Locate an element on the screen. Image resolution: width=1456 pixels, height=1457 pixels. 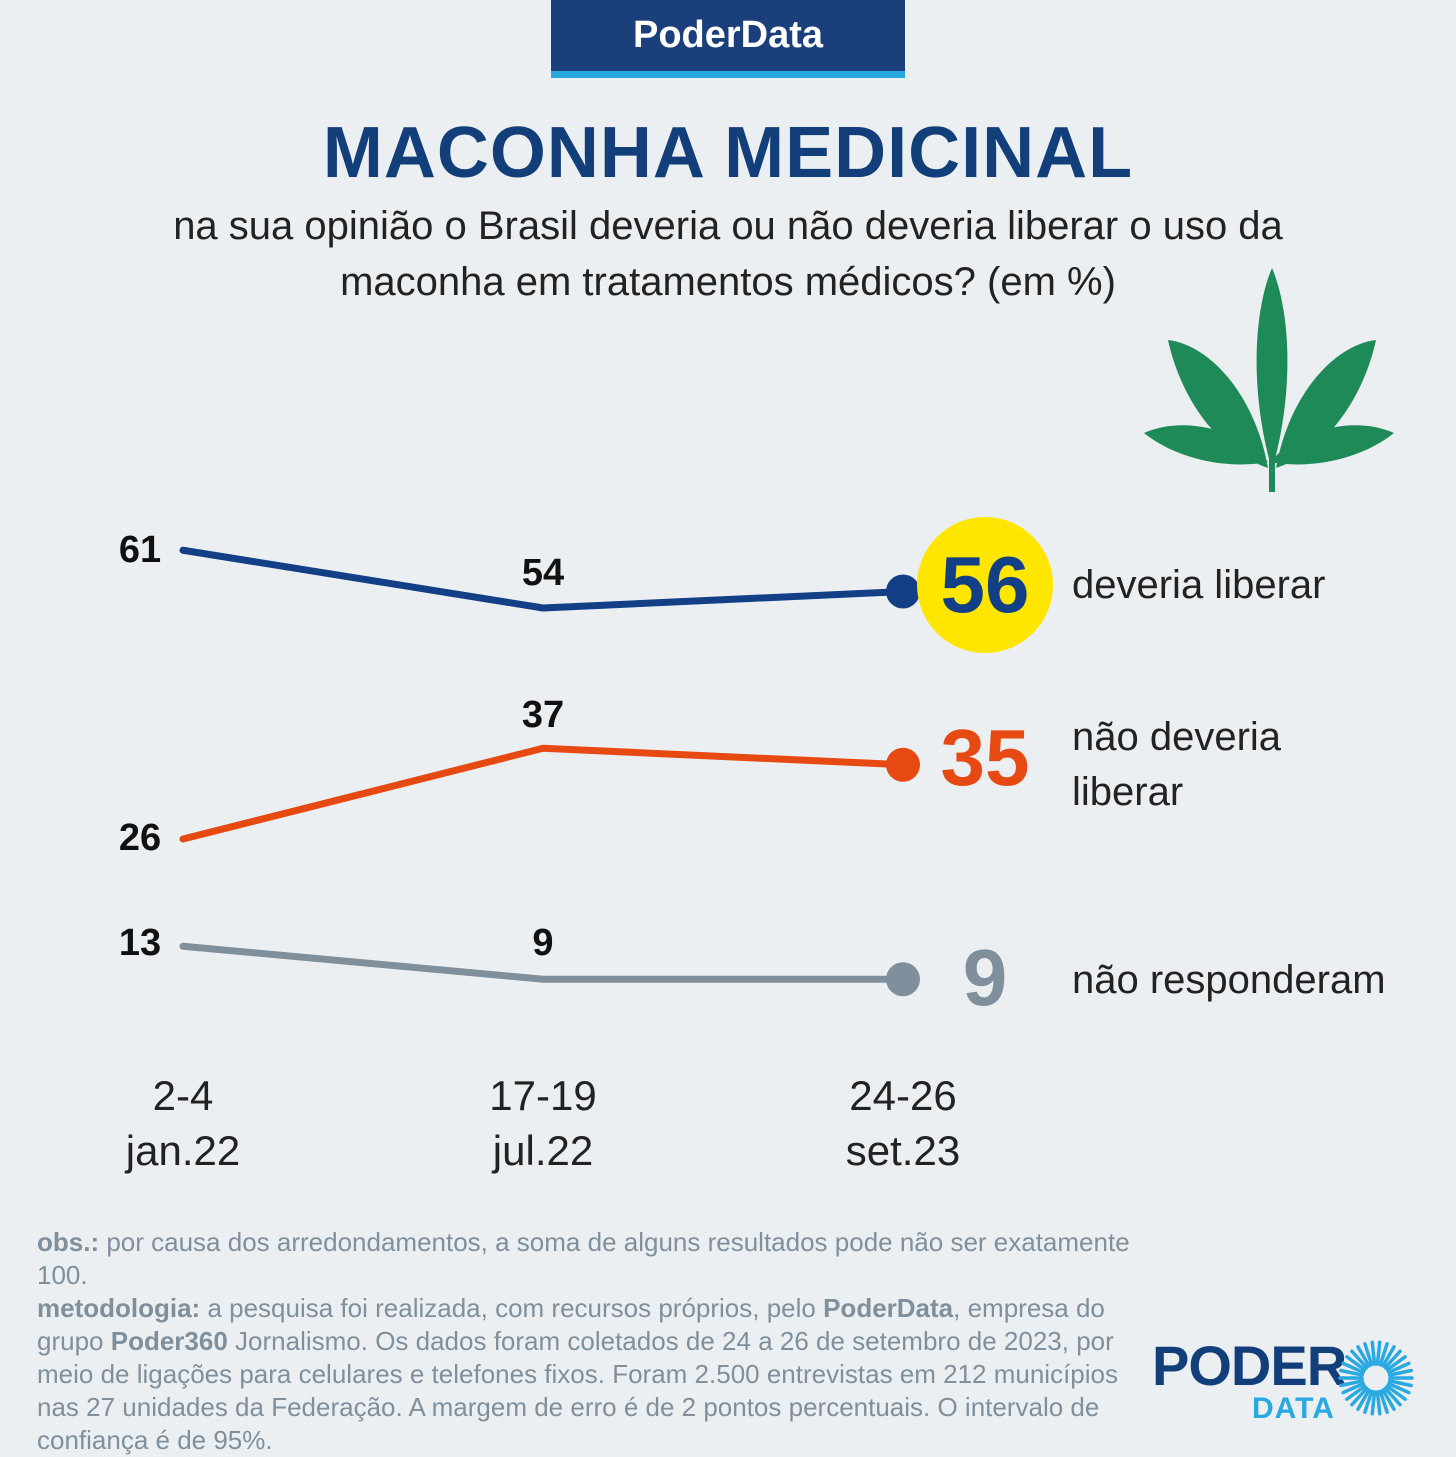
obs-label: obs.: is located at coordinates (68, 1242).